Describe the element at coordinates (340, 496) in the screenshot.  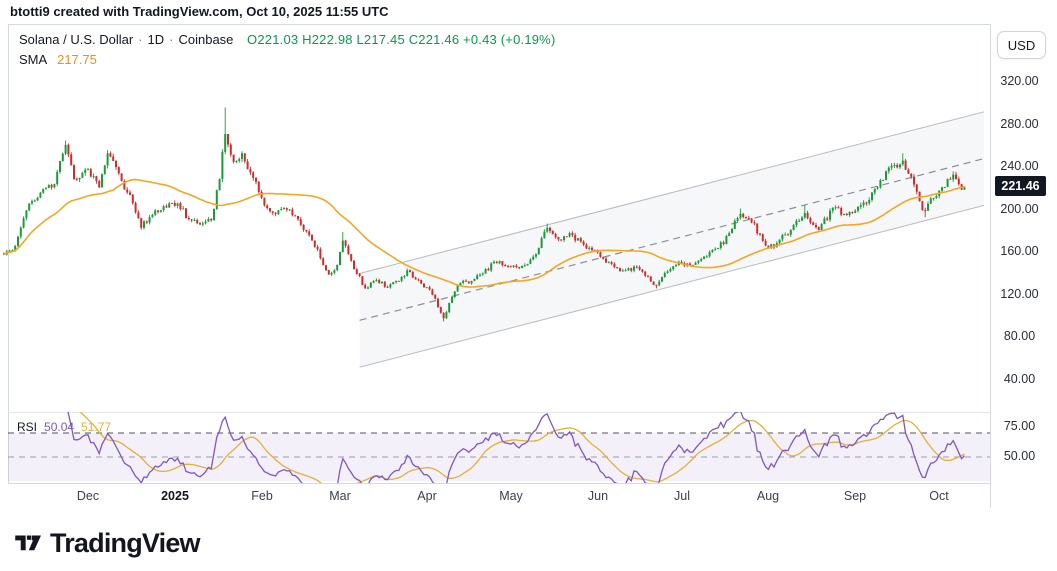
I see `time-axis-label: Mar` at that location.